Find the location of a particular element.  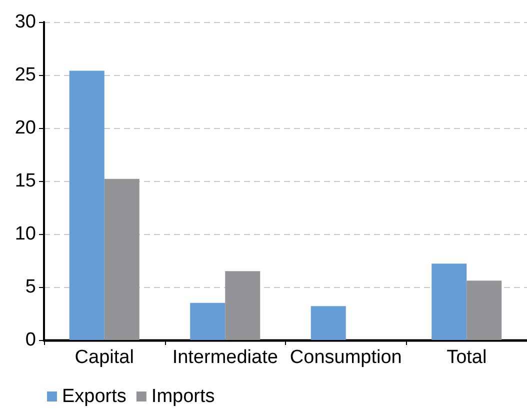

x-tick-label: Capital is located at coordinates (104, 357).